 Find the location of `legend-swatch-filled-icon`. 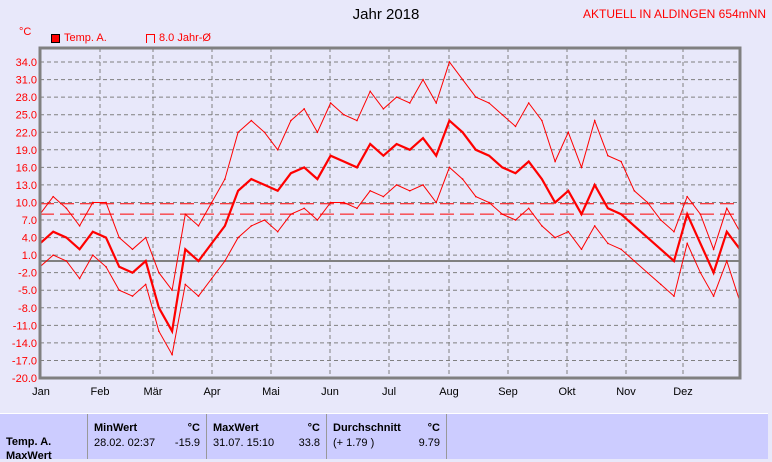

legend-swatch-filled-icon is located at coordinates (55, 38).